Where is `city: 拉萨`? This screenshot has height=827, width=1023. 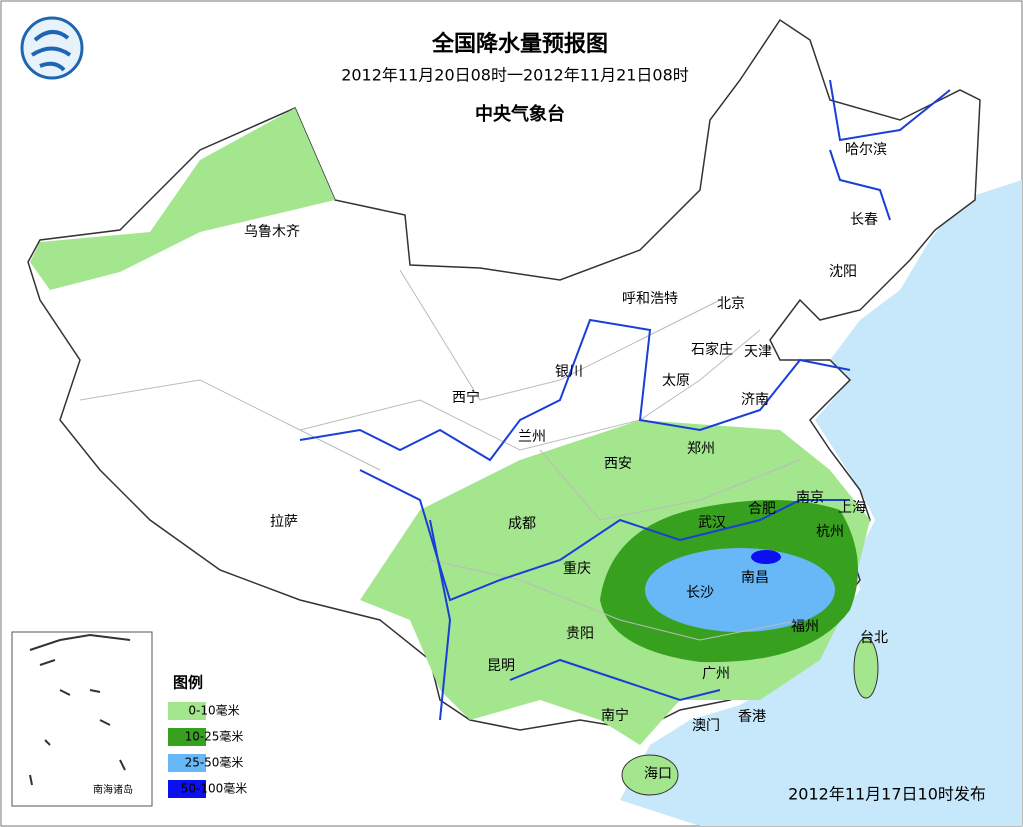
city: 拉萨 is located at coordinates (284, 522).